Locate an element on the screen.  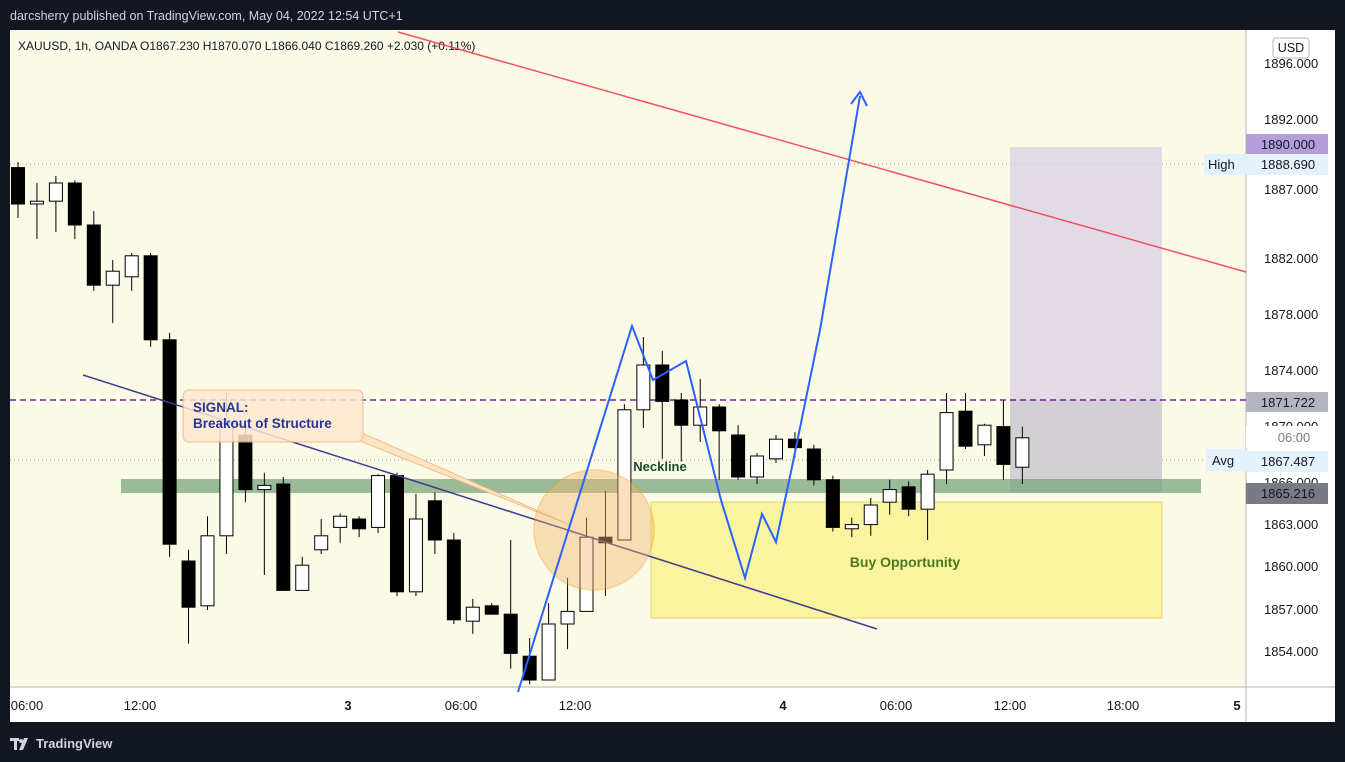
tradingview-brand: TradingView is located at coordinates (74, 743).